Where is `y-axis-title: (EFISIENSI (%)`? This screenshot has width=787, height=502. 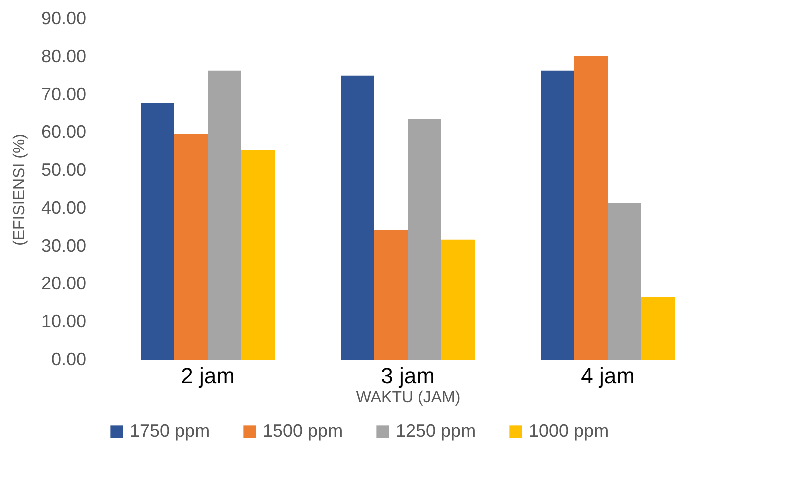
y-axis-title: (EFISIENSI (%) is located at coordinates (19, 190).